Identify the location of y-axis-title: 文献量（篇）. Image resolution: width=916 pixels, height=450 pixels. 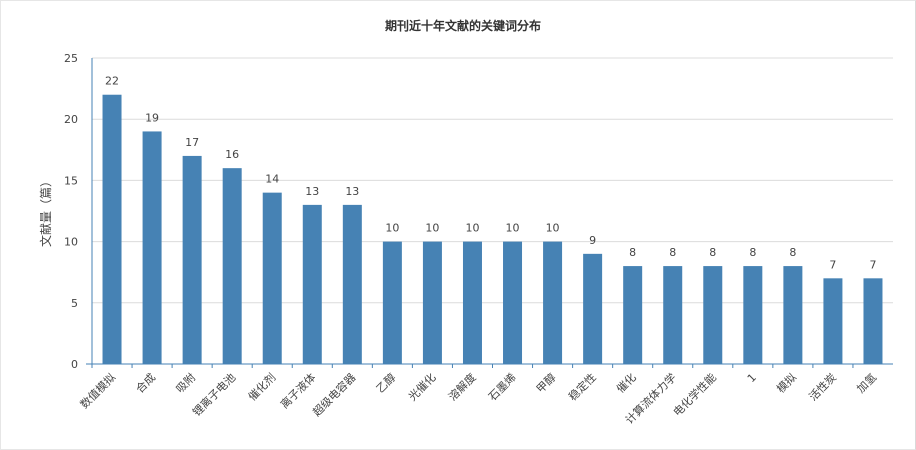
(45, 211).